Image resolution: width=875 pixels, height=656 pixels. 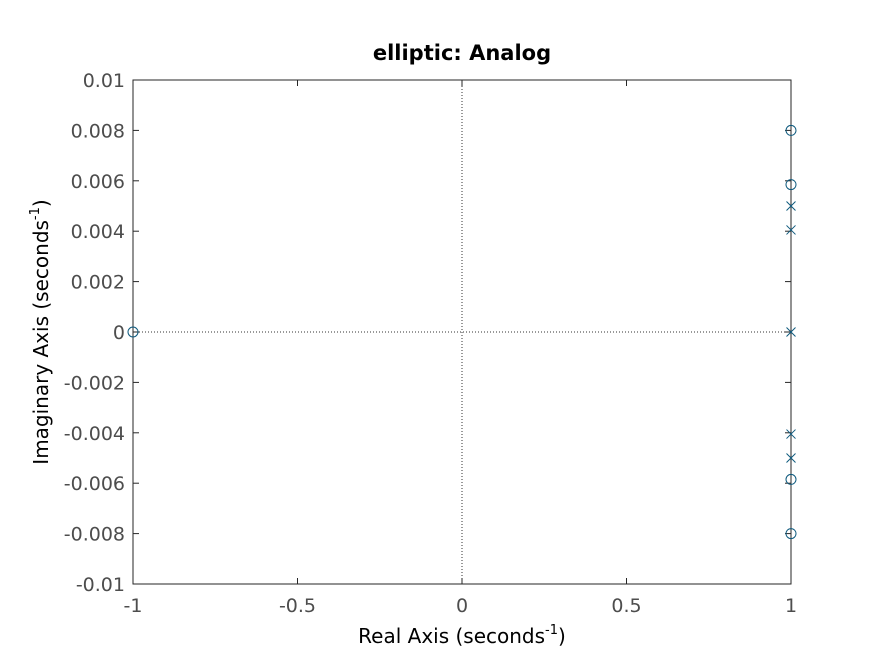 I want to click on y-axis-label: Imaginary Axis (seconds-1), so click(x=40, y=331).